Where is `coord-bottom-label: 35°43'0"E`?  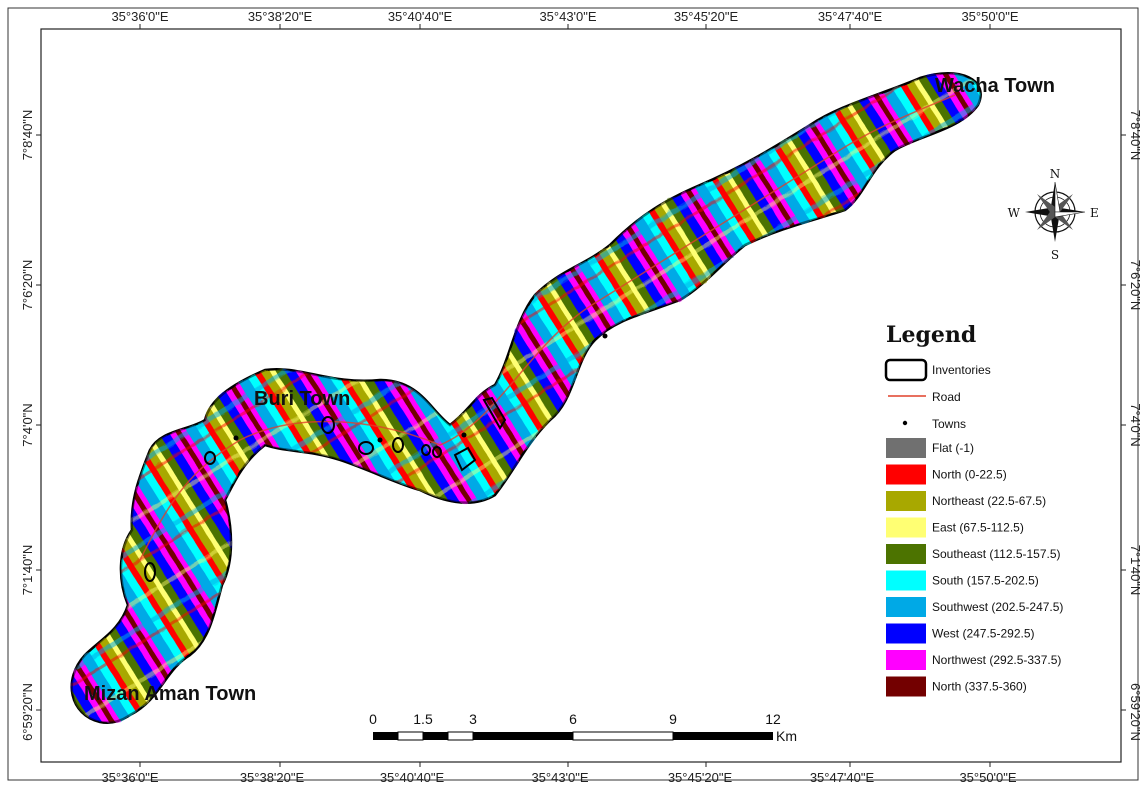 coord-bottom-label: 35°43'0"E is located at coordinates (559, 777).